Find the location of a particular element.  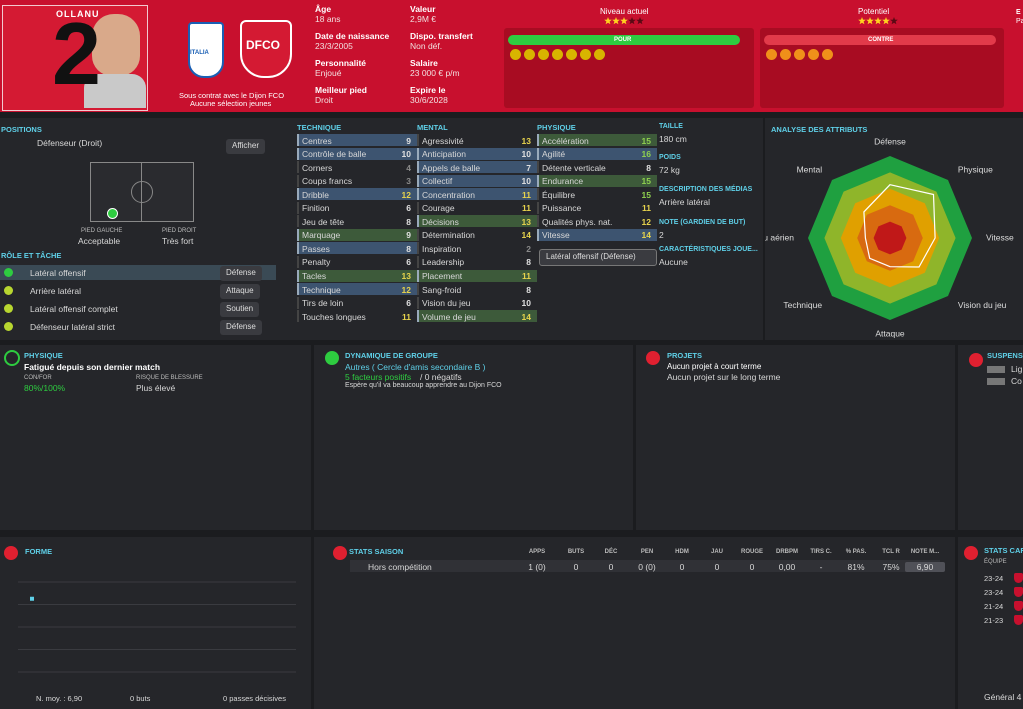

detail-label: POIDS is located at coordinates (670, 157).